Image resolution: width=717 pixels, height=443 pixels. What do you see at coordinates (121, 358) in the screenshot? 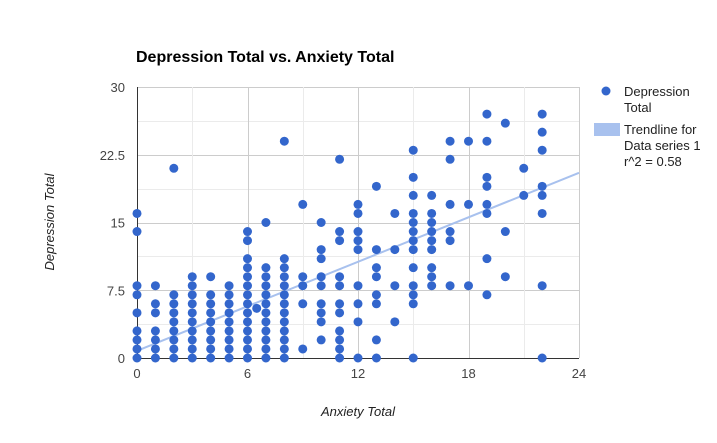
I see `y-tick-label: 0` at bounding box center [121, 358].